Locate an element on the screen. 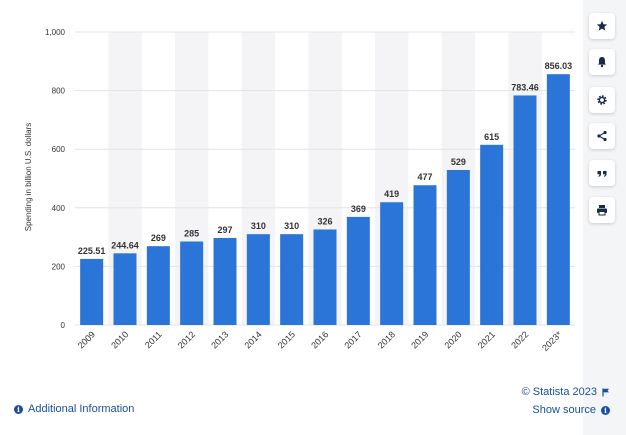  x-tick-label: 2023* is located at coordinates (552, 341).